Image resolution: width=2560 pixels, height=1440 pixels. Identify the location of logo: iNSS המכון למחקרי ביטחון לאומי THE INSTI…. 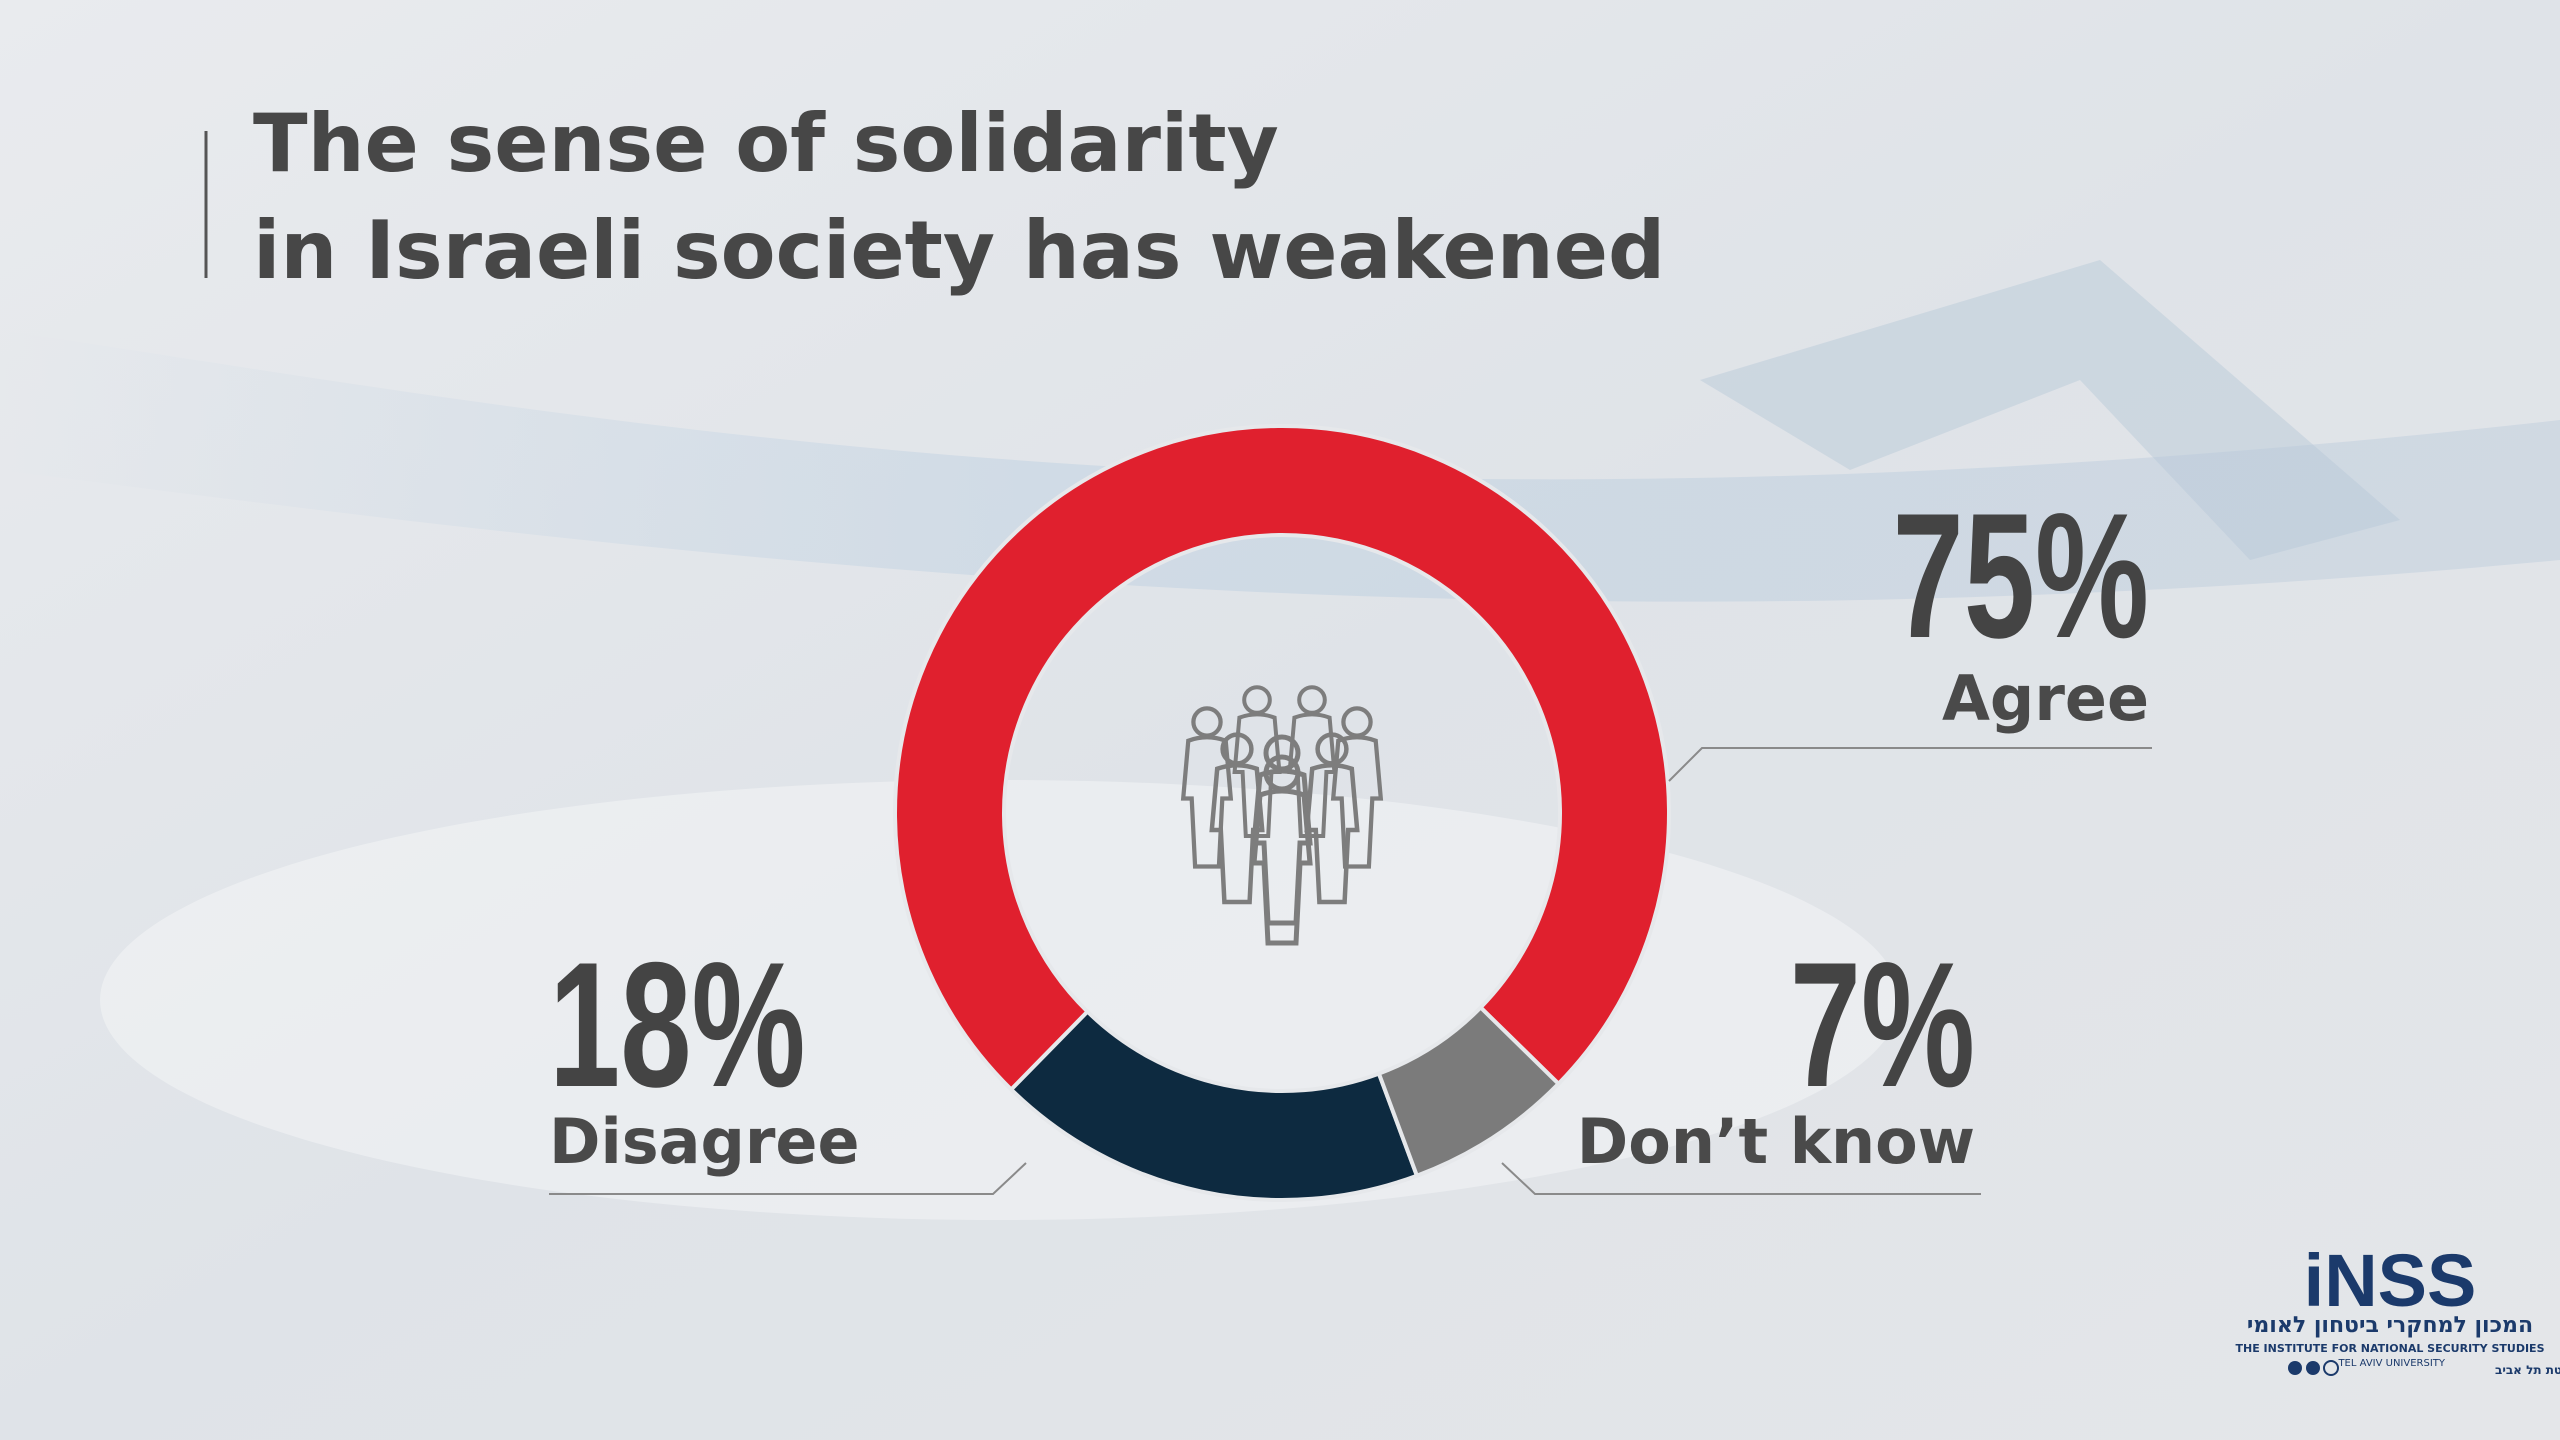
(2397, 1308).